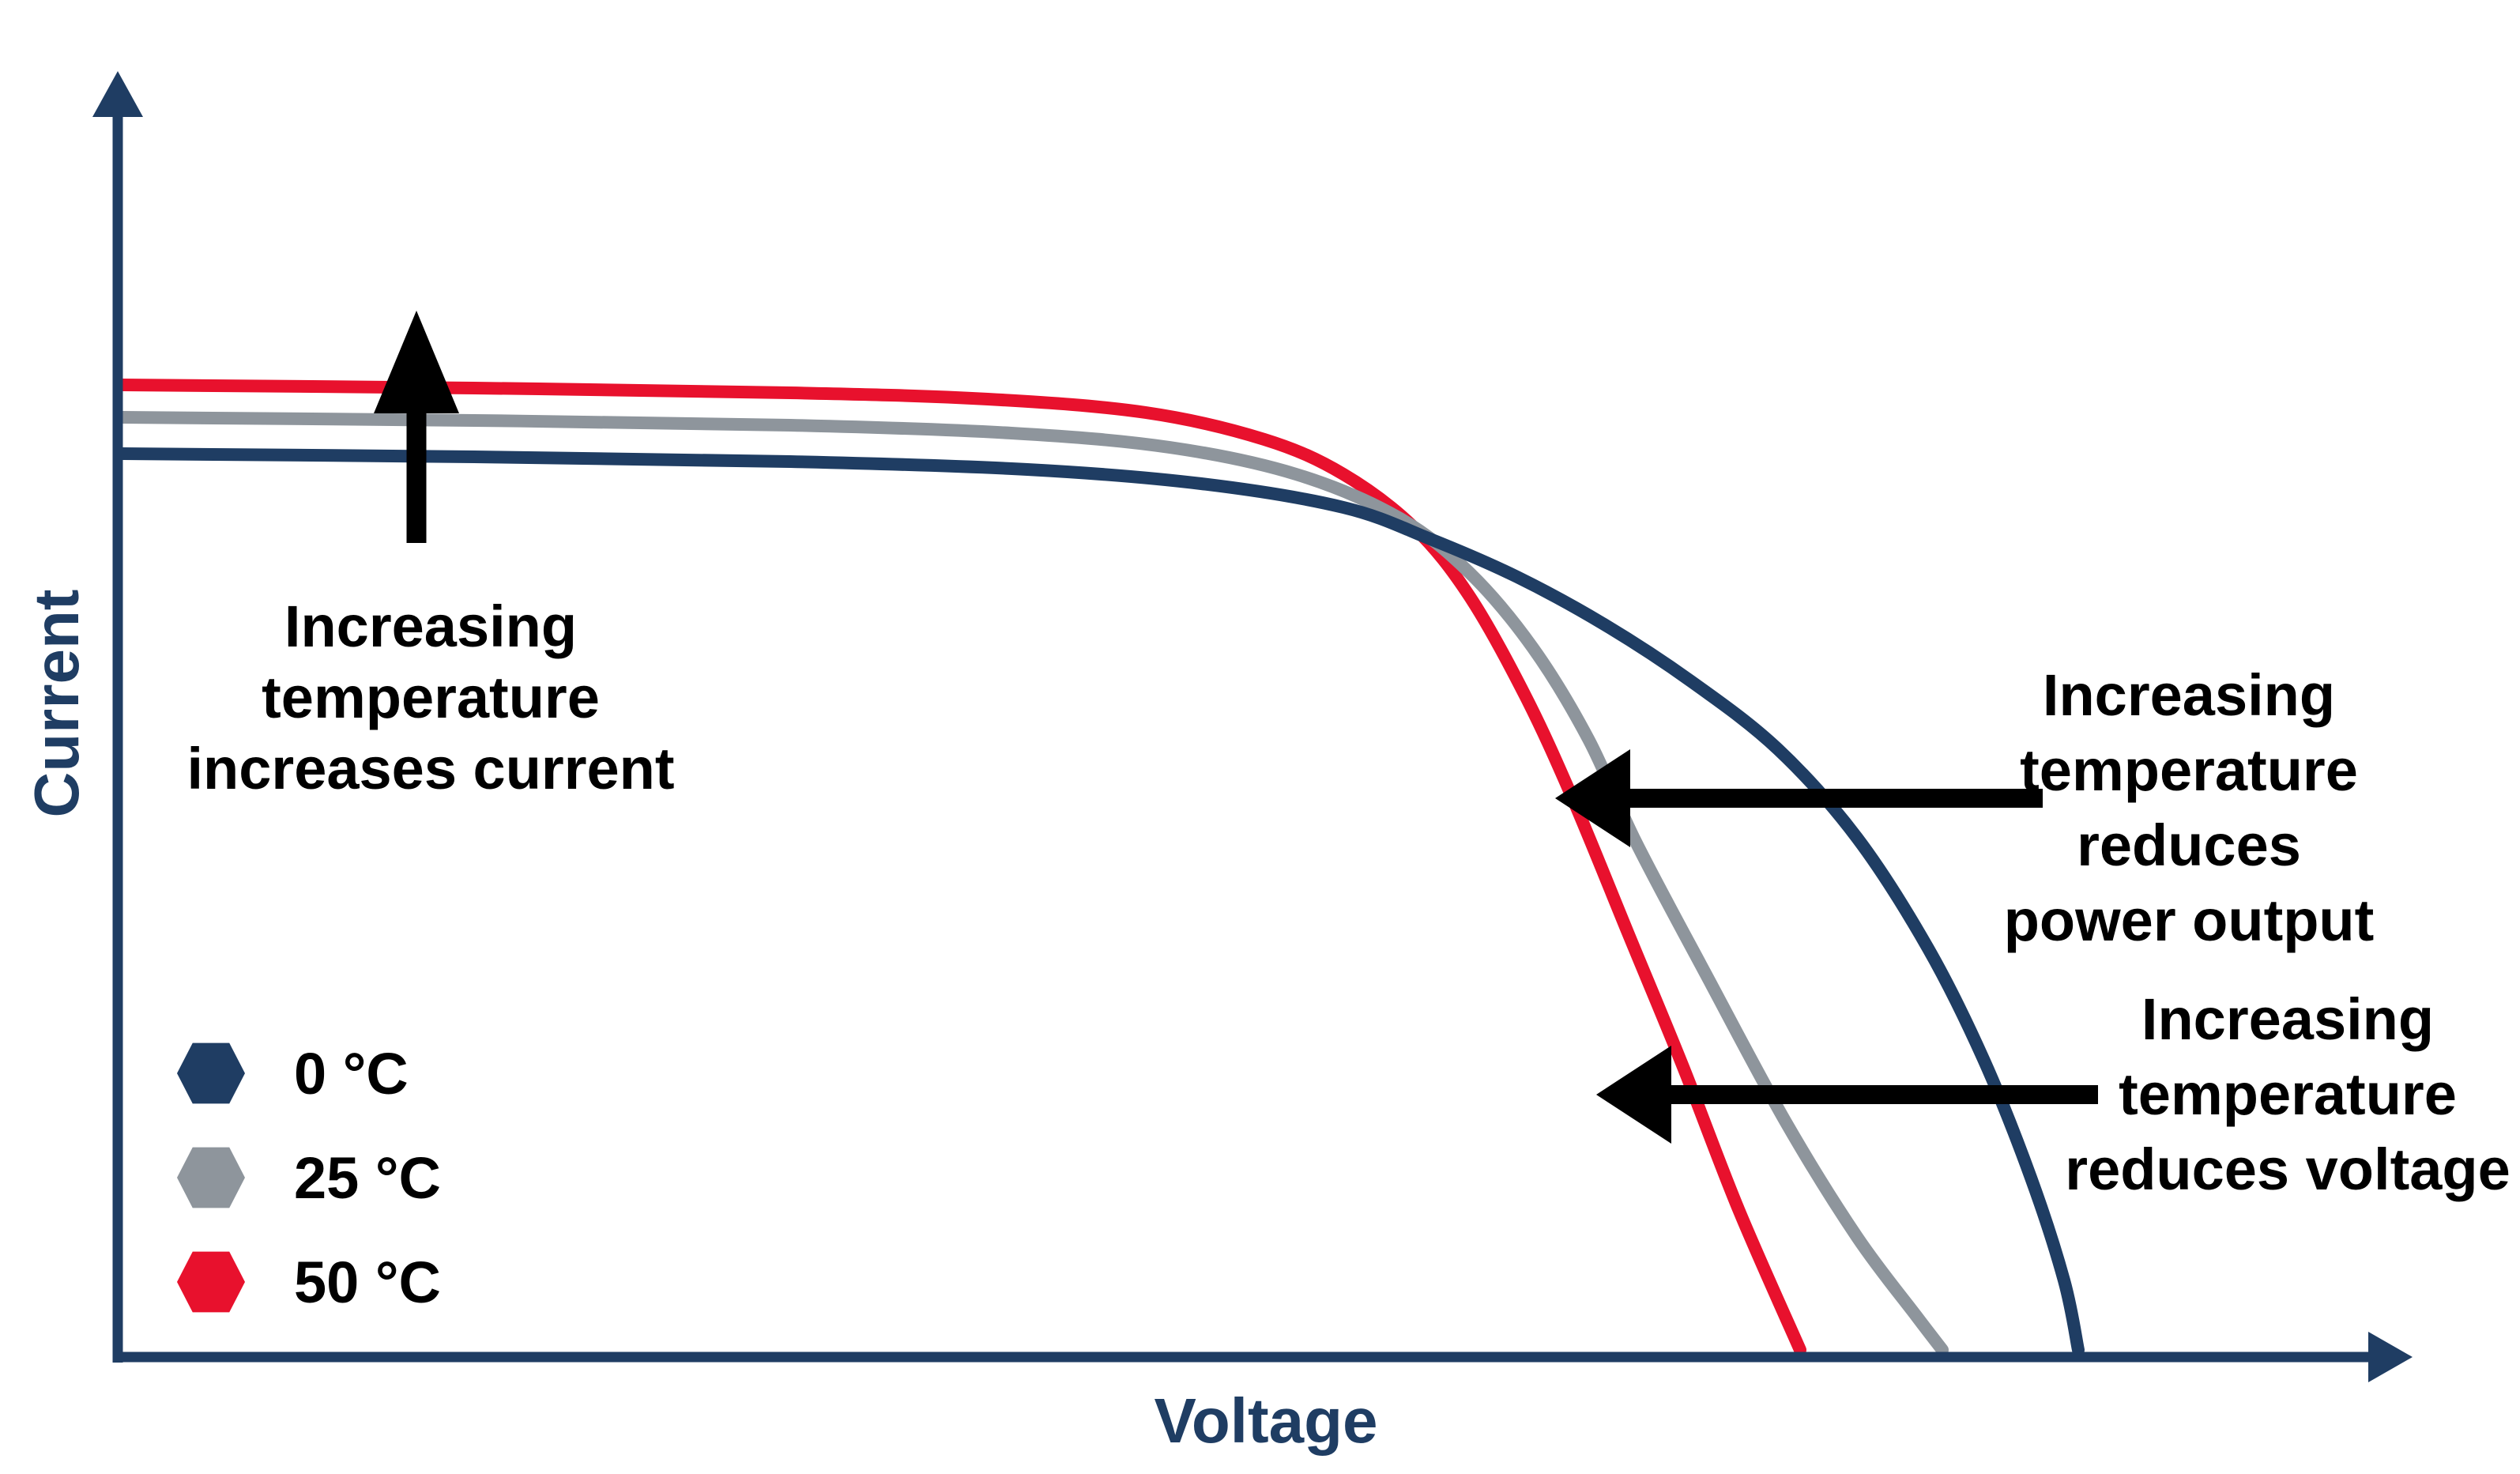 The image size is (2520, 1474). I want to click on legend-swatch-hexagon-25c-icon, so click(211, 1177).